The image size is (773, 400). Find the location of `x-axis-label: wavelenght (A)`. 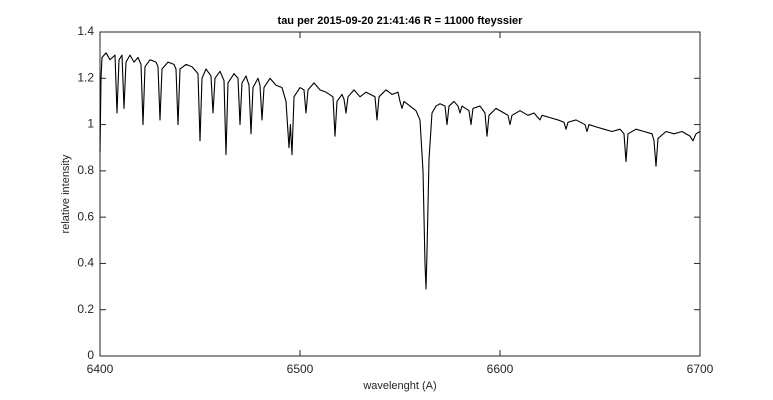

x-axis-label: wavelenght (A) is located at coordinates (399, 386).